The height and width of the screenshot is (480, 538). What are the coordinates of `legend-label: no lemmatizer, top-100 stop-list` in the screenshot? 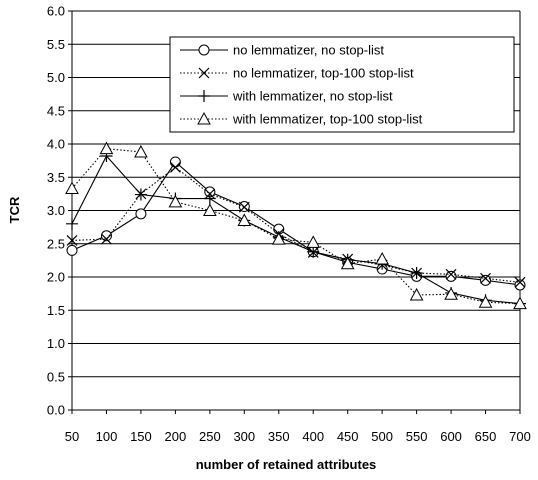 It's located at (323, 73).